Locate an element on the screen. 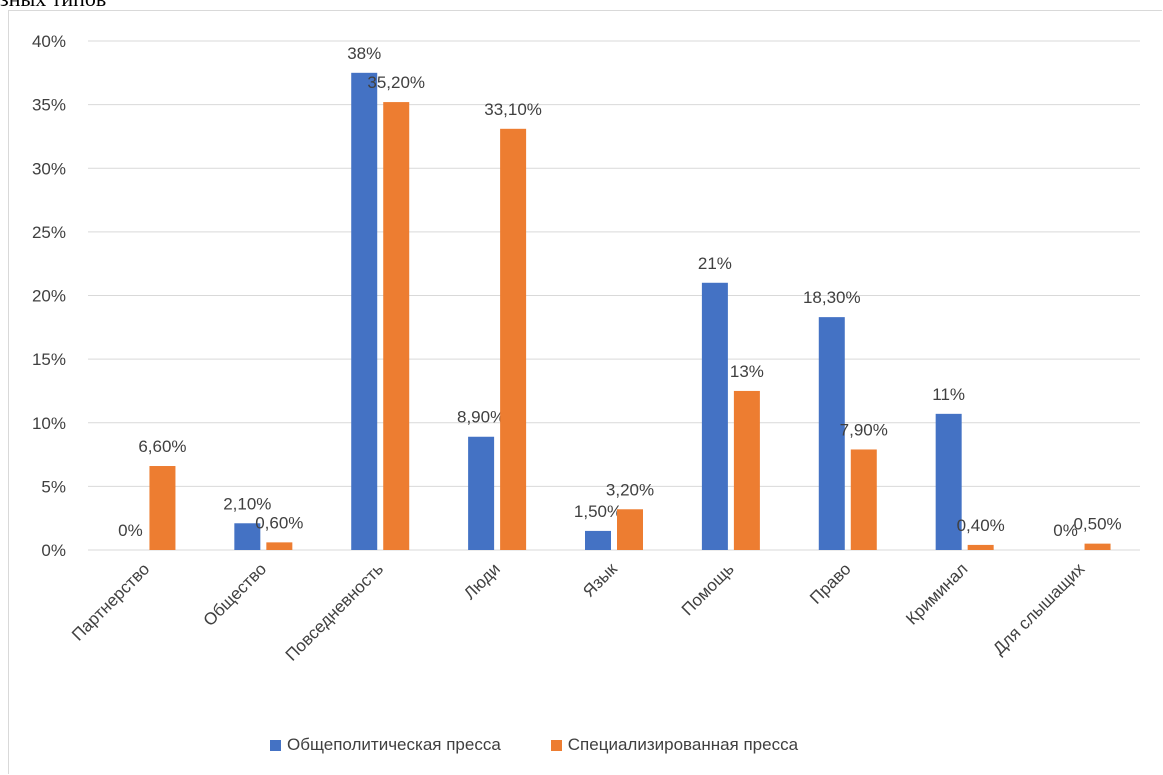 Image resolution: width=1163 pixels, height=775 pixels. y-tick-label: 30% is located at coordinates (49, 168).